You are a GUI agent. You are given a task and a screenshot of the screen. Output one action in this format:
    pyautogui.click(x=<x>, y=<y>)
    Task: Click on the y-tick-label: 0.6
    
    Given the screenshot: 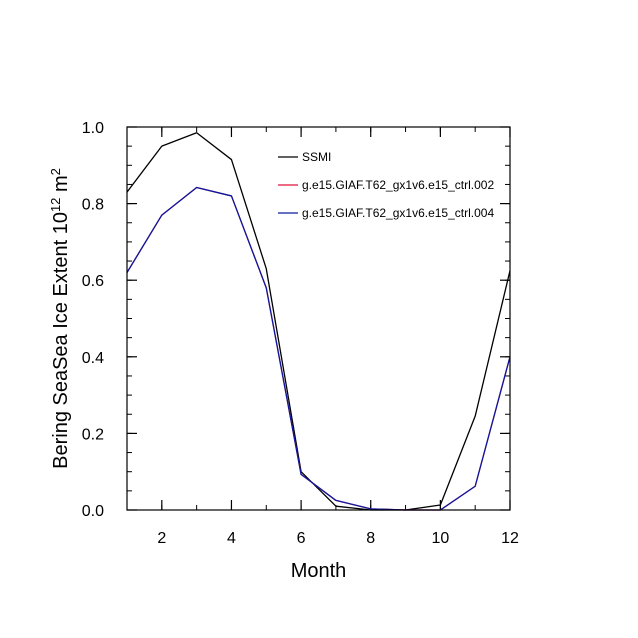 What is the action you would take?
    pyautogui.click(x=93, y=281)
    